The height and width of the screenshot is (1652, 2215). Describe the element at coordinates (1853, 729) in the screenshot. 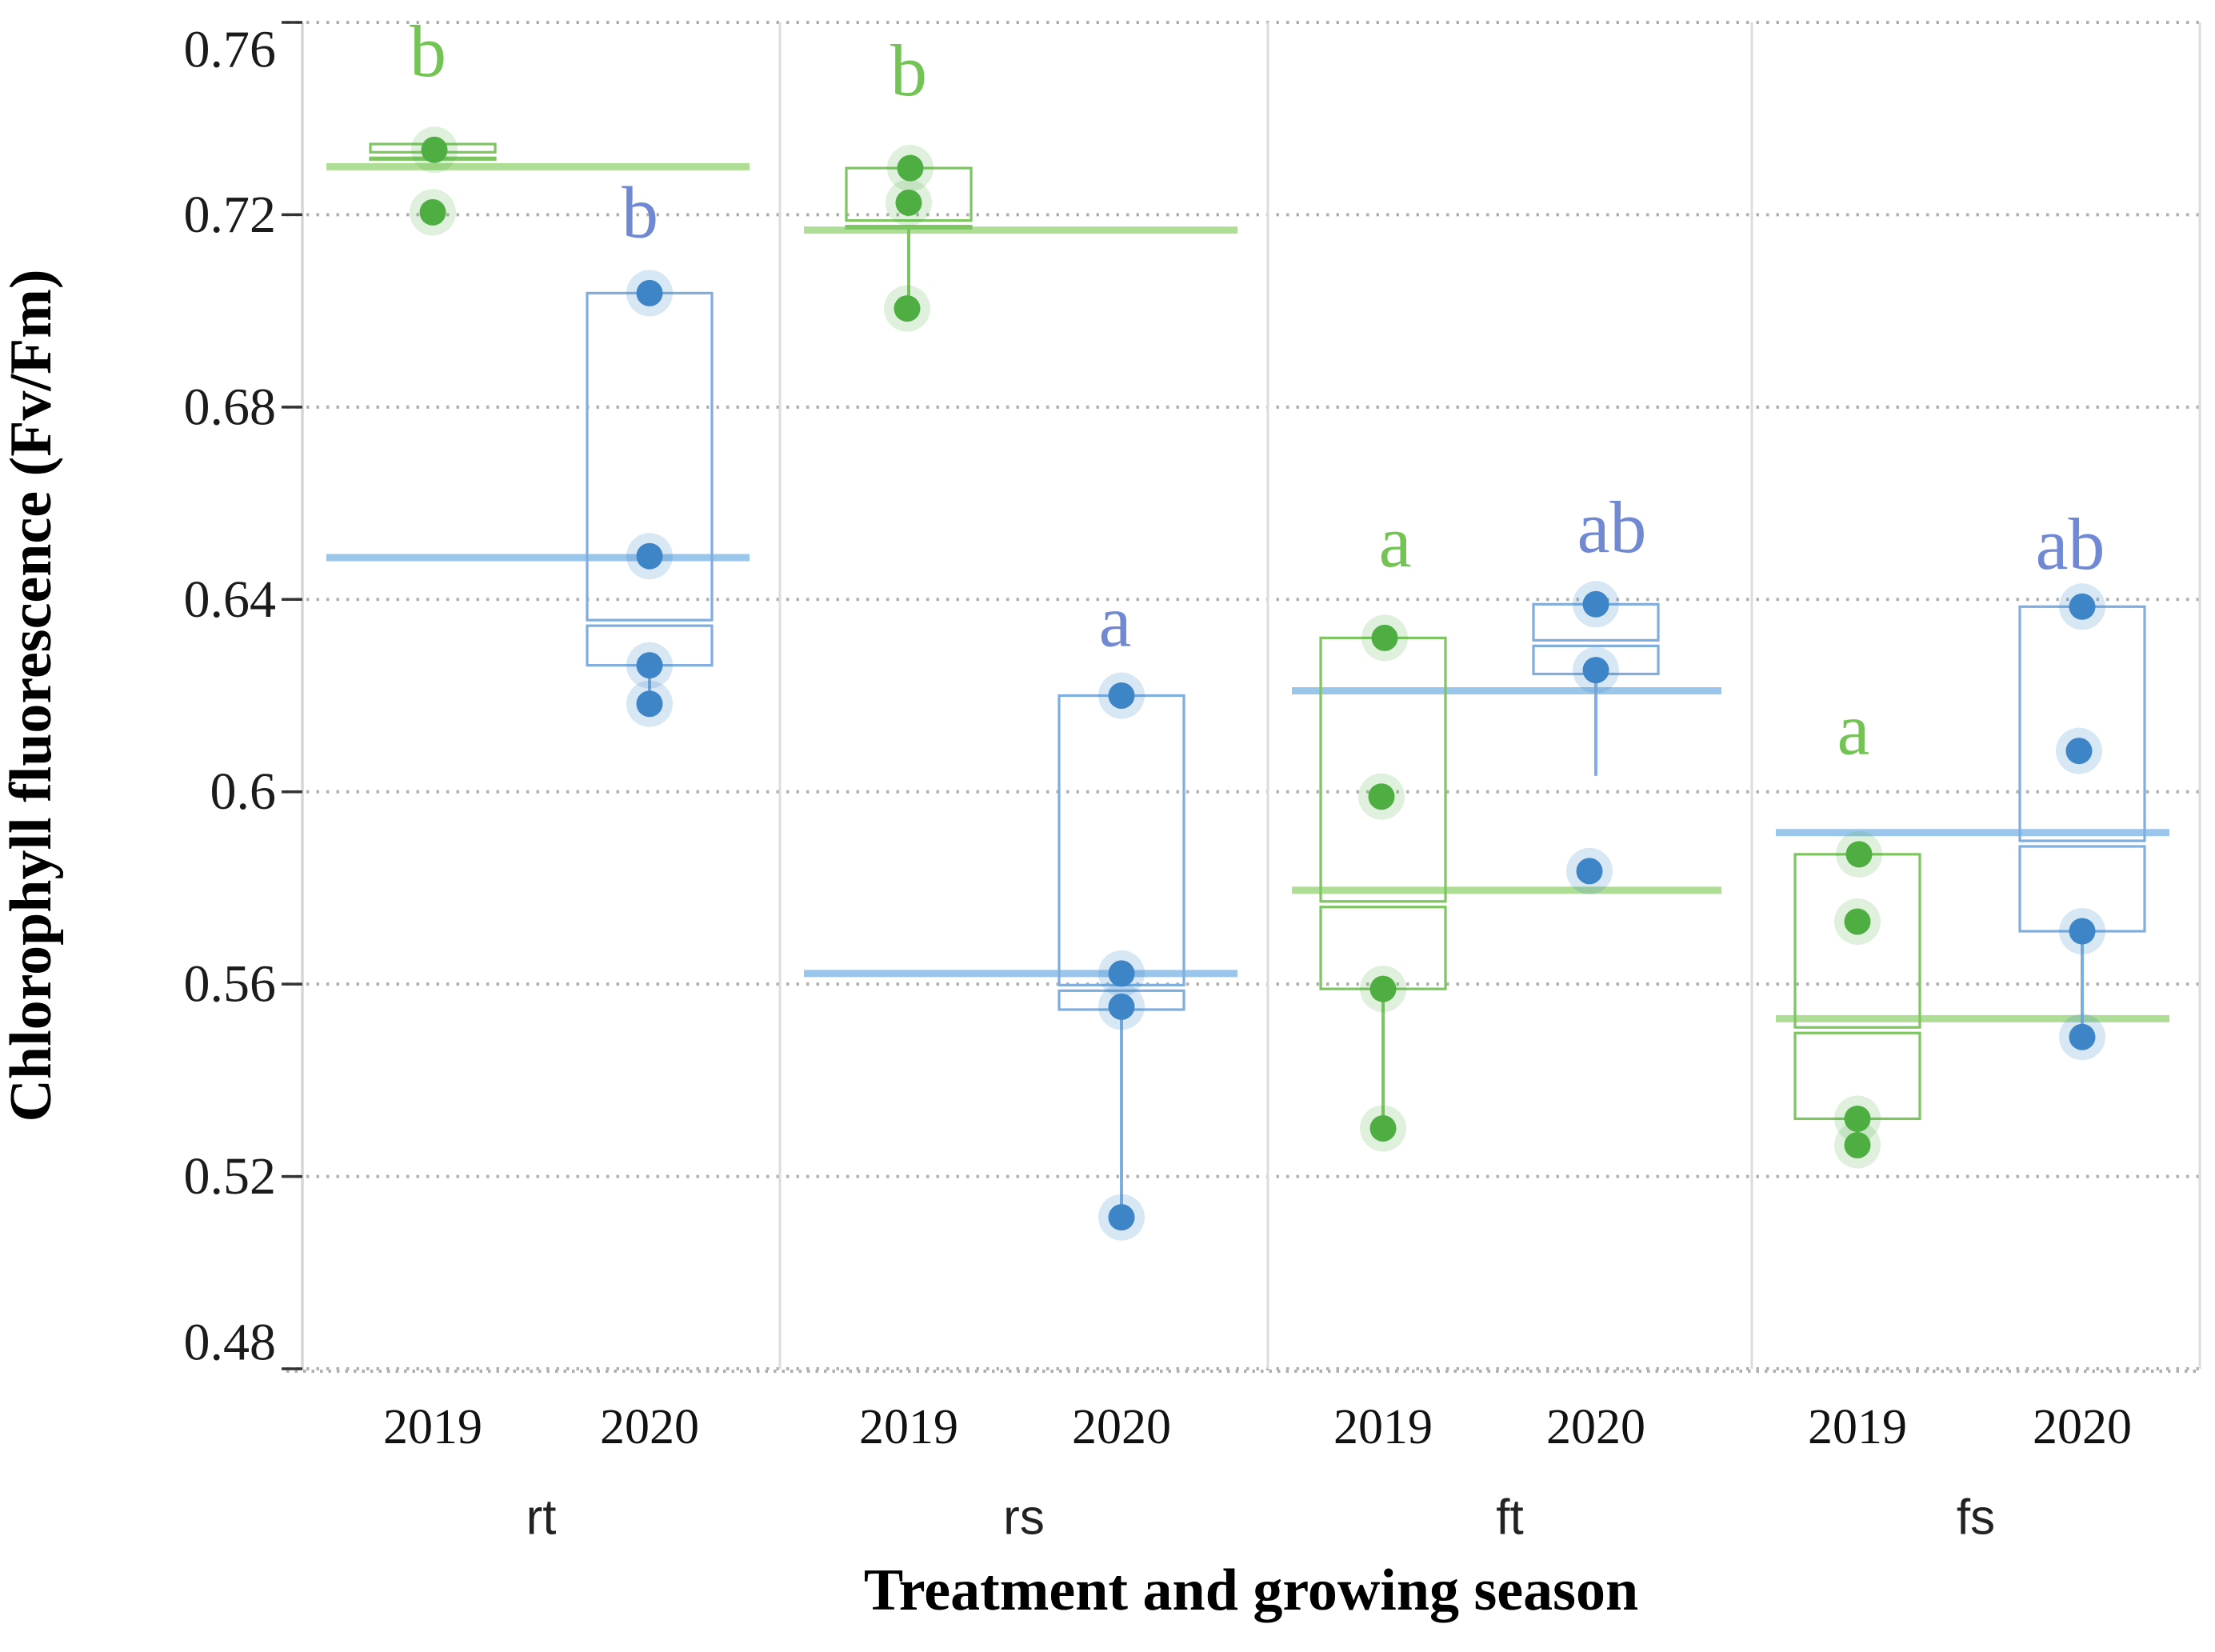

I see `fs-2019-sig-letter: a` at that location.